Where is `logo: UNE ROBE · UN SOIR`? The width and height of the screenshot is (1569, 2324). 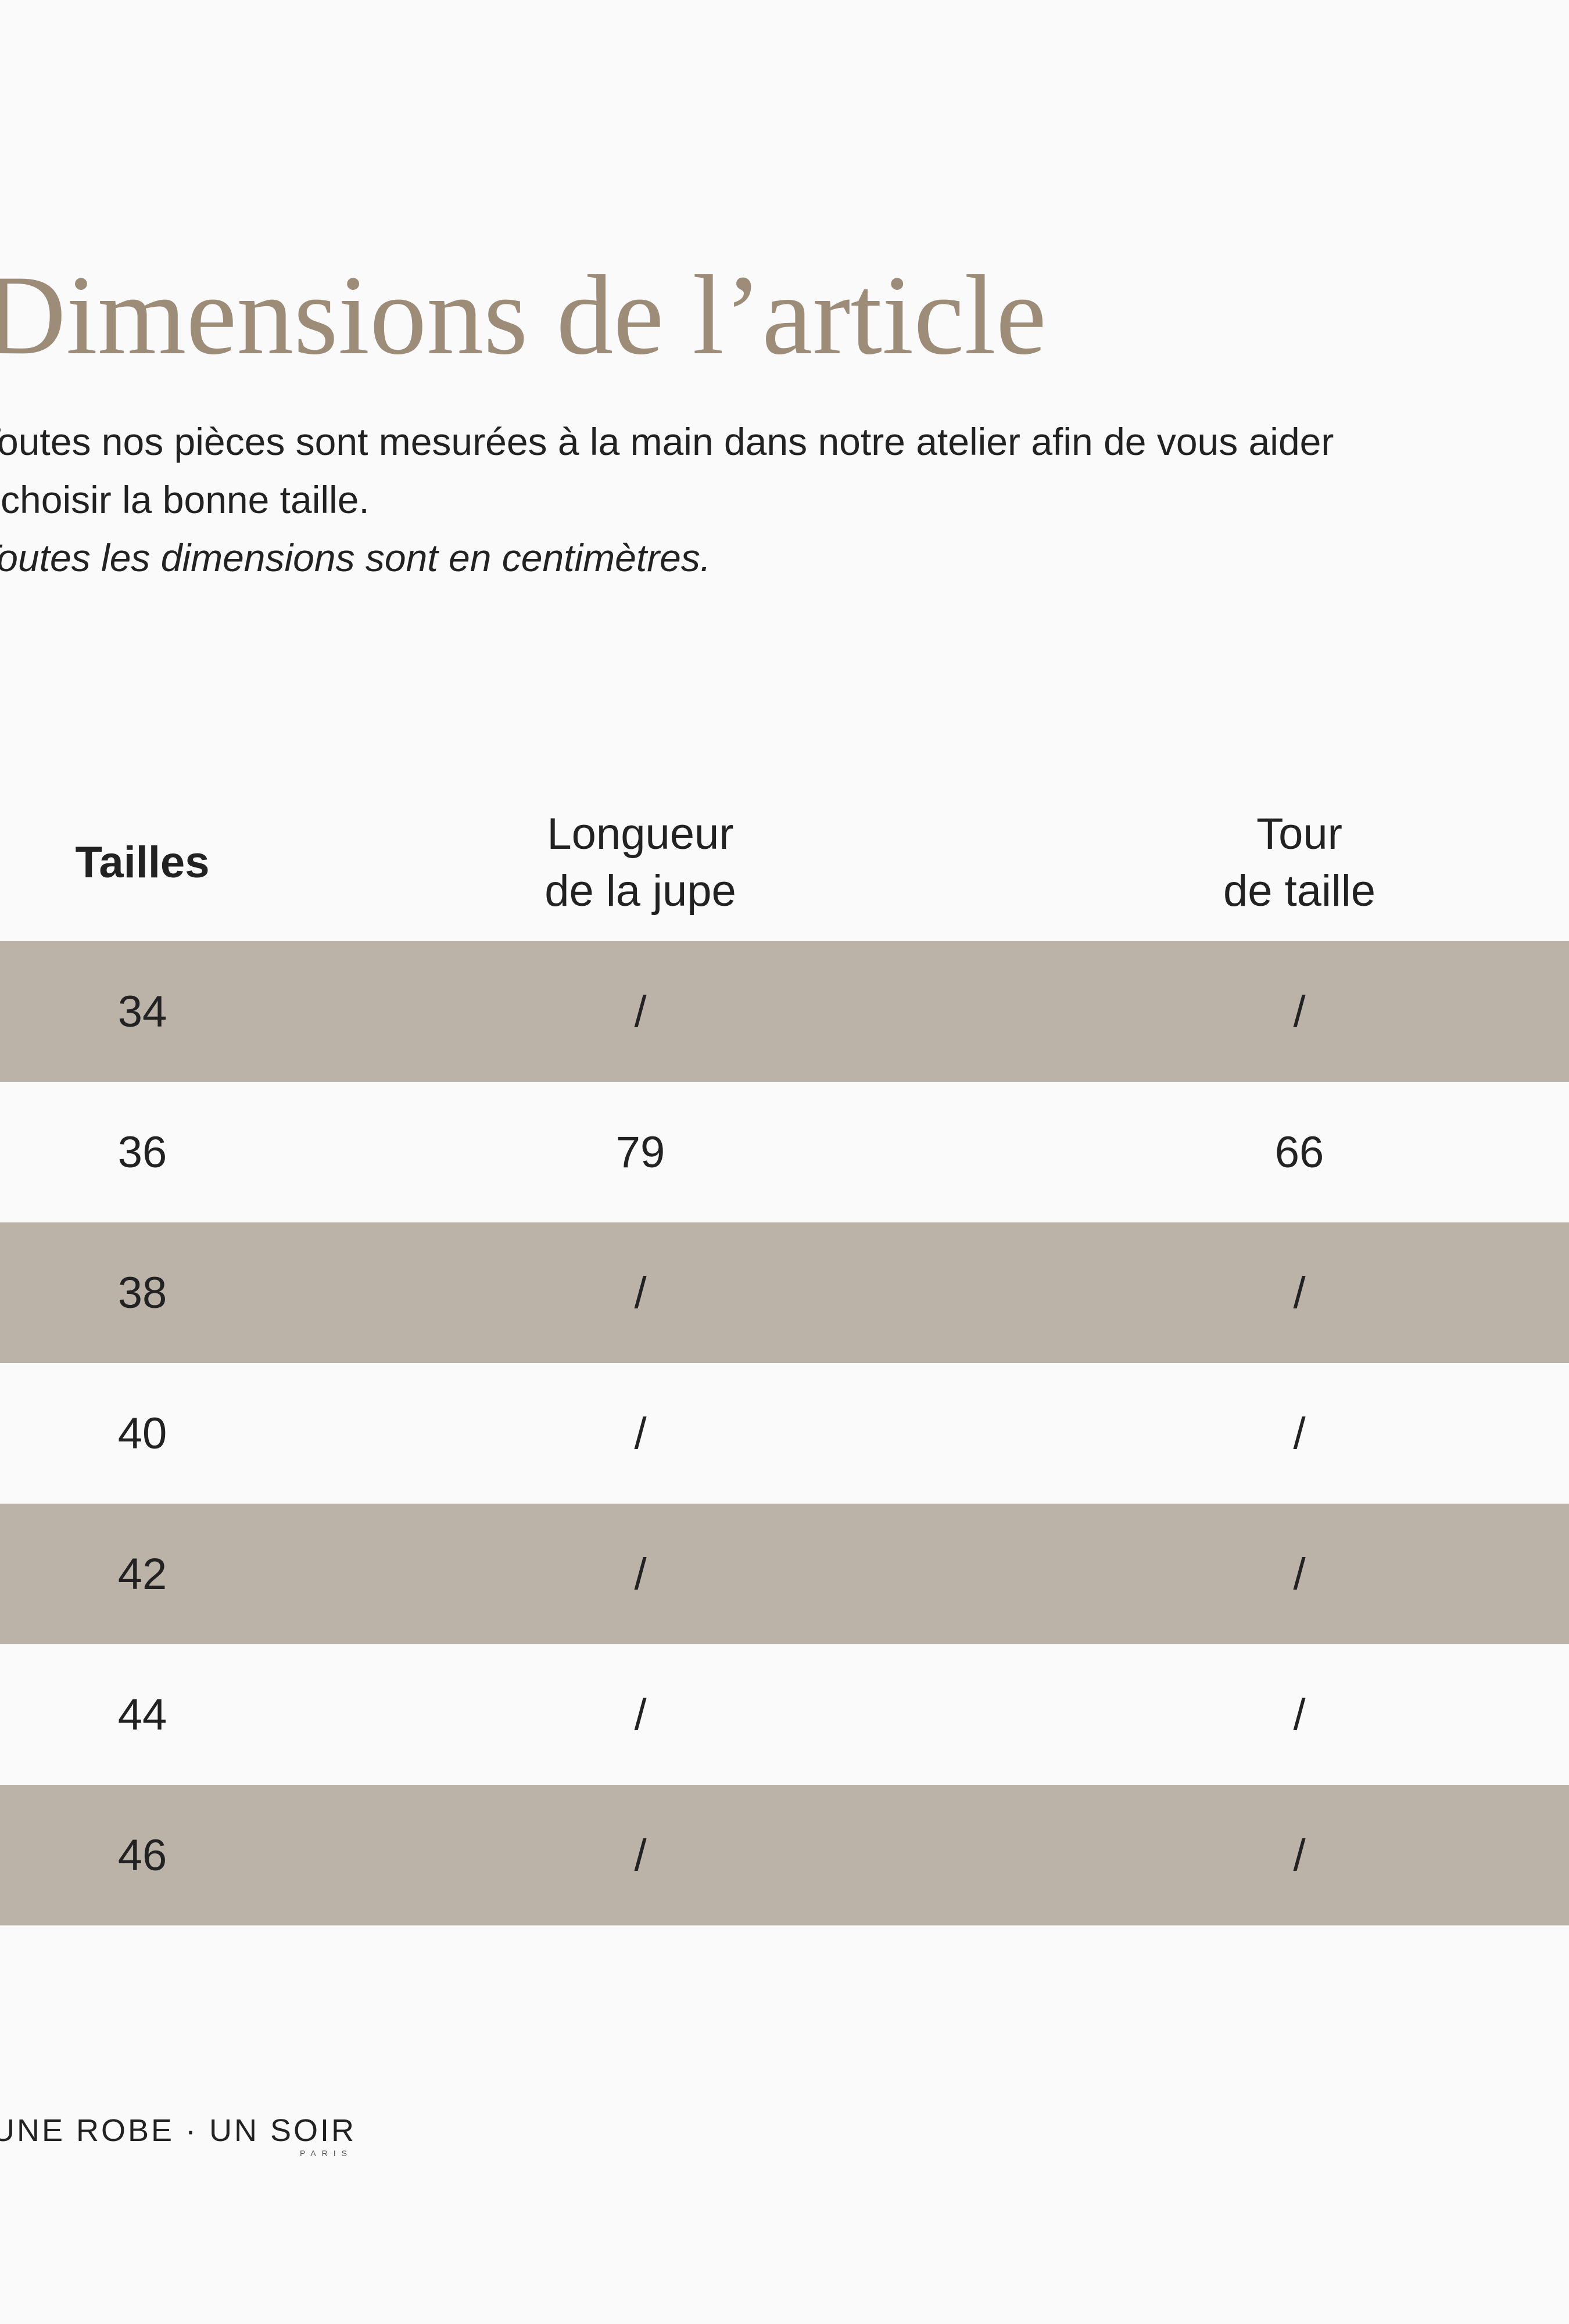 logo: UNE ROBE · UN SOIR is located at coordinates (178, 2130).